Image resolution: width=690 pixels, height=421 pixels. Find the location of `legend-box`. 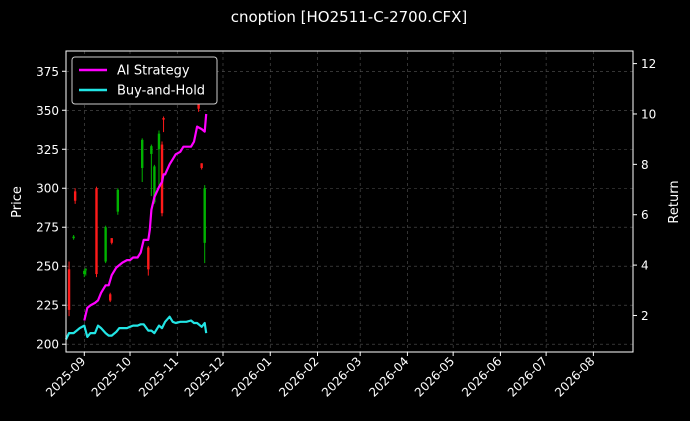

legend-box is located at coordinates (144, 80).